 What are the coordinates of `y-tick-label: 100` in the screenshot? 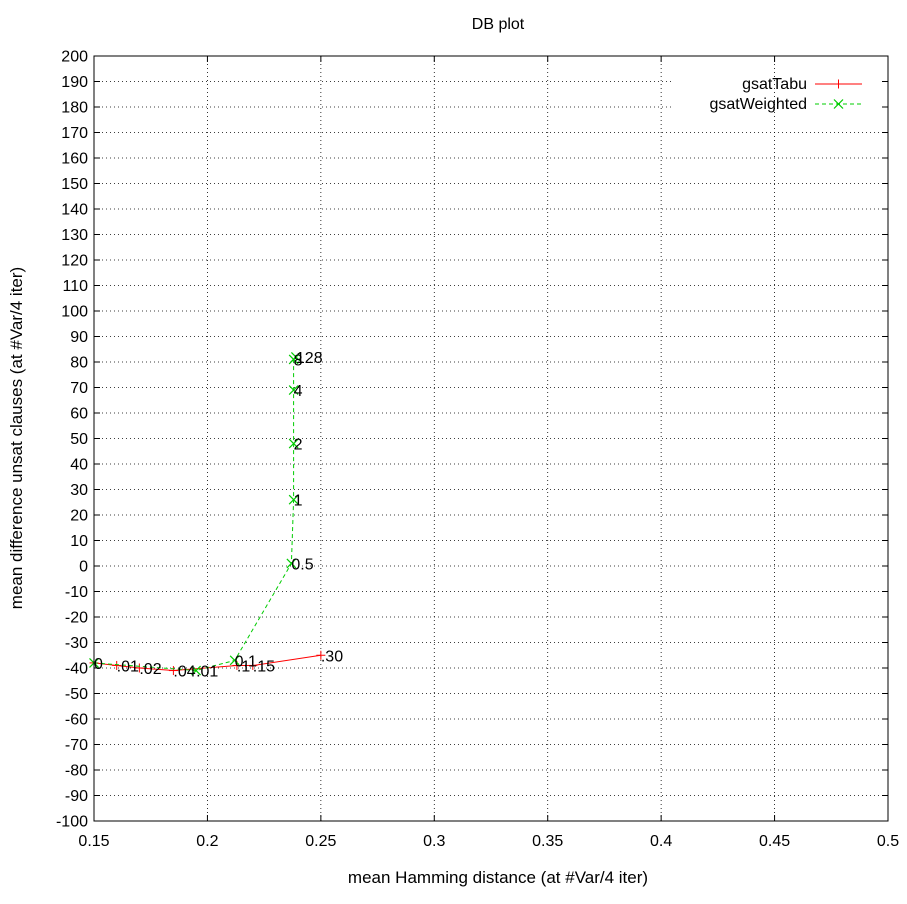 It's located at (74, 312).